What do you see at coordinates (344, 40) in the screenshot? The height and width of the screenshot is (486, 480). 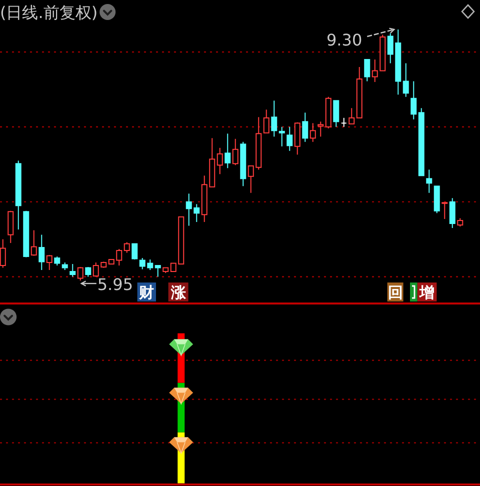 I see `annotation: 9.30` at bounding box center [344, 40].